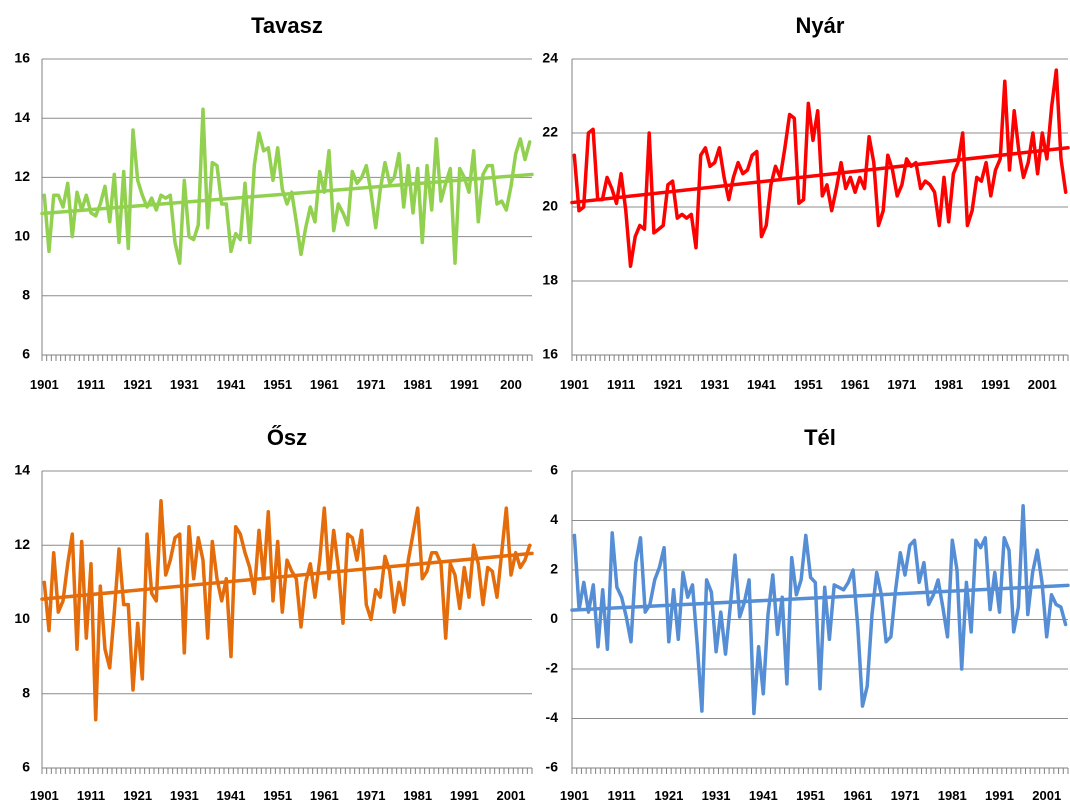 The height and width of the screenshot is (803, 1070). I want to click on chart-title-osz: Ősz, so click(287, 437).